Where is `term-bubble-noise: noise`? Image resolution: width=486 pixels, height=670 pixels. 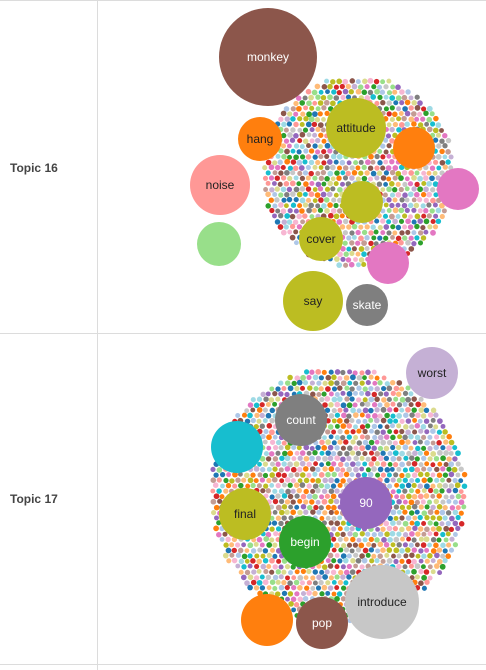
term-bubble-noise: noise is located at coordinates (220, 185).